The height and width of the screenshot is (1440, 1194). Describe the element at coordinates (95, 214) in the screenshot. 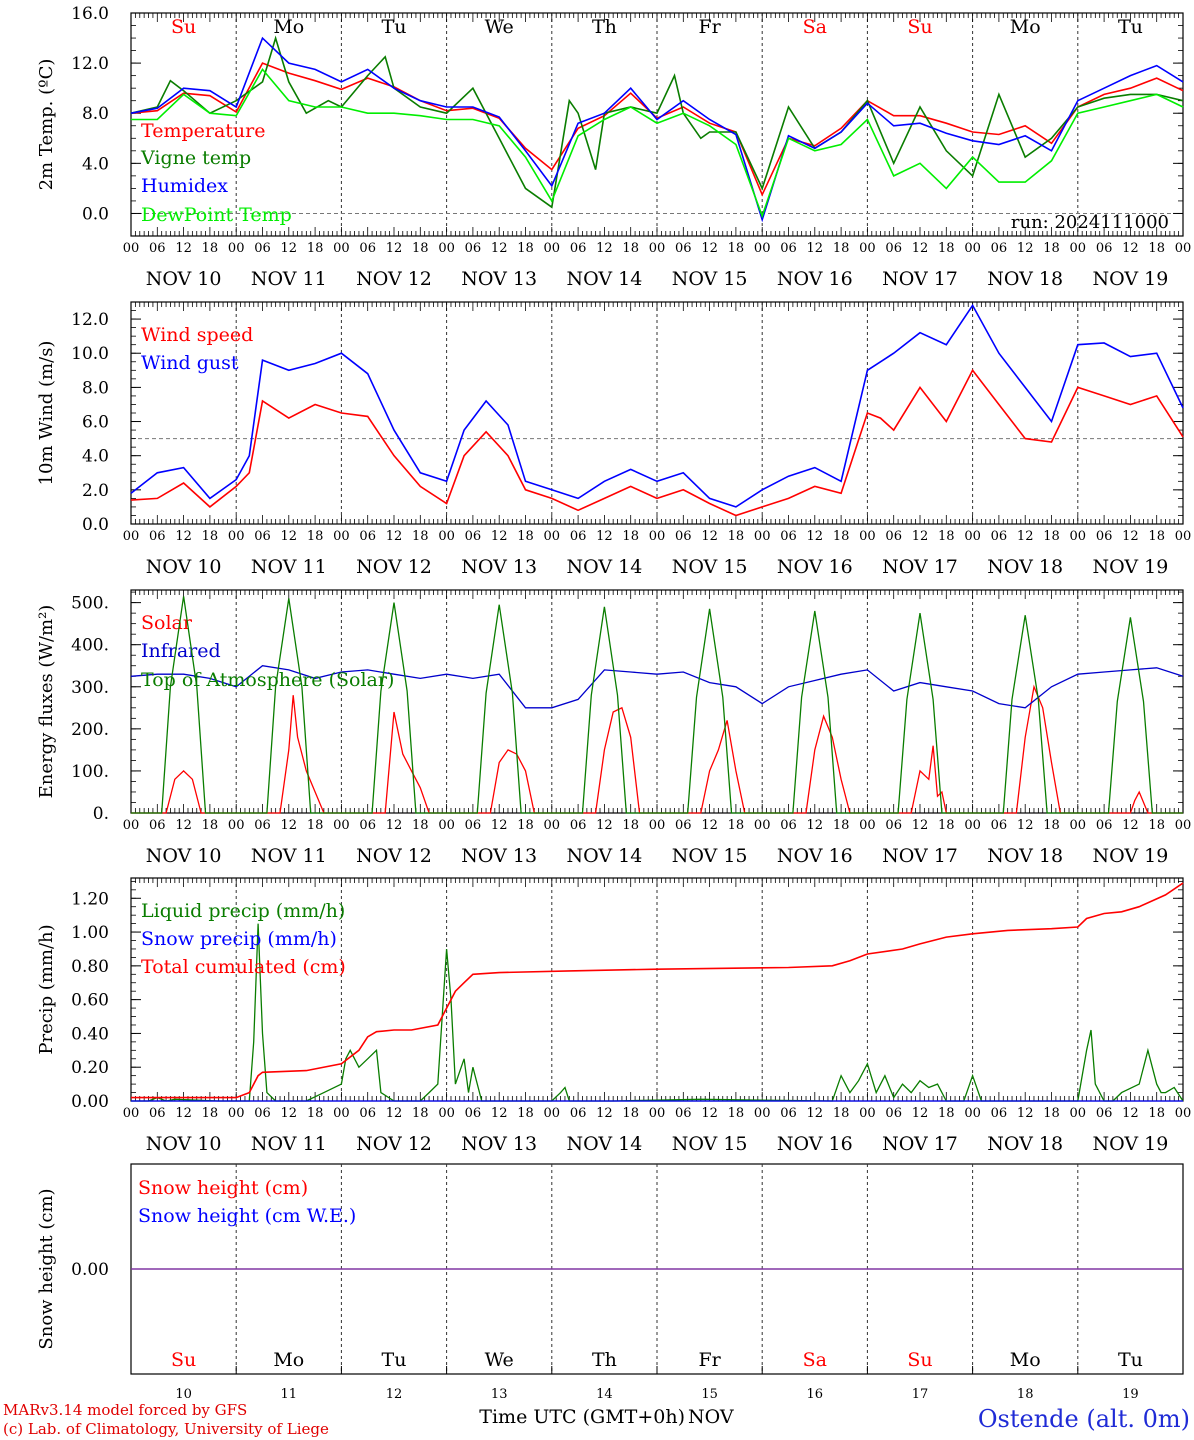

I see `y-tick-label: 0.0` at that location.